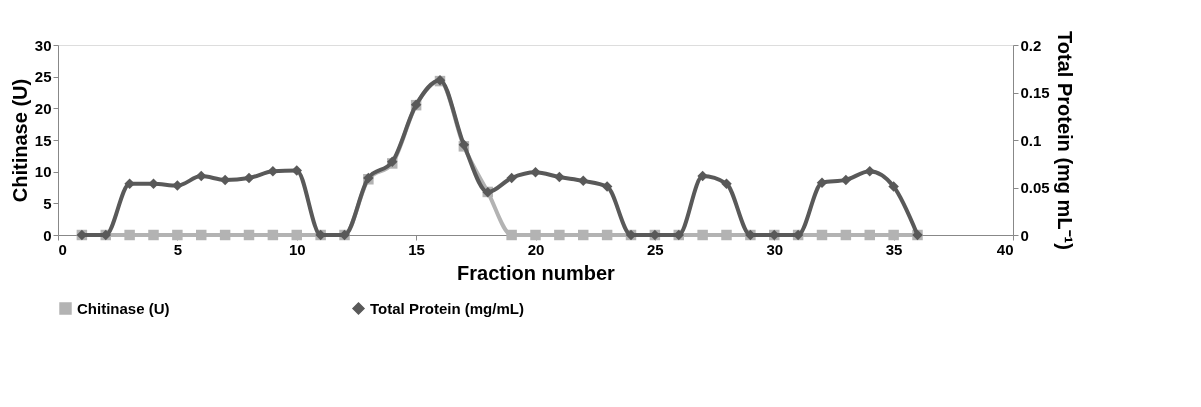 The image size is (1201, 407). What do you see at coordinates (62, 249) in the screenshot?
I see `x-tick-label: 0` at bounding box center [62, 249].